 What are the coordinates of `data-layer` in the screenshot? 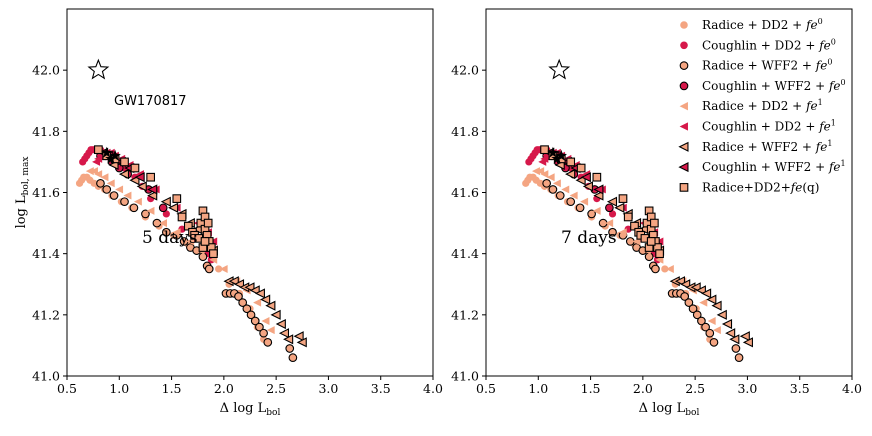 It's located at (191, 254).